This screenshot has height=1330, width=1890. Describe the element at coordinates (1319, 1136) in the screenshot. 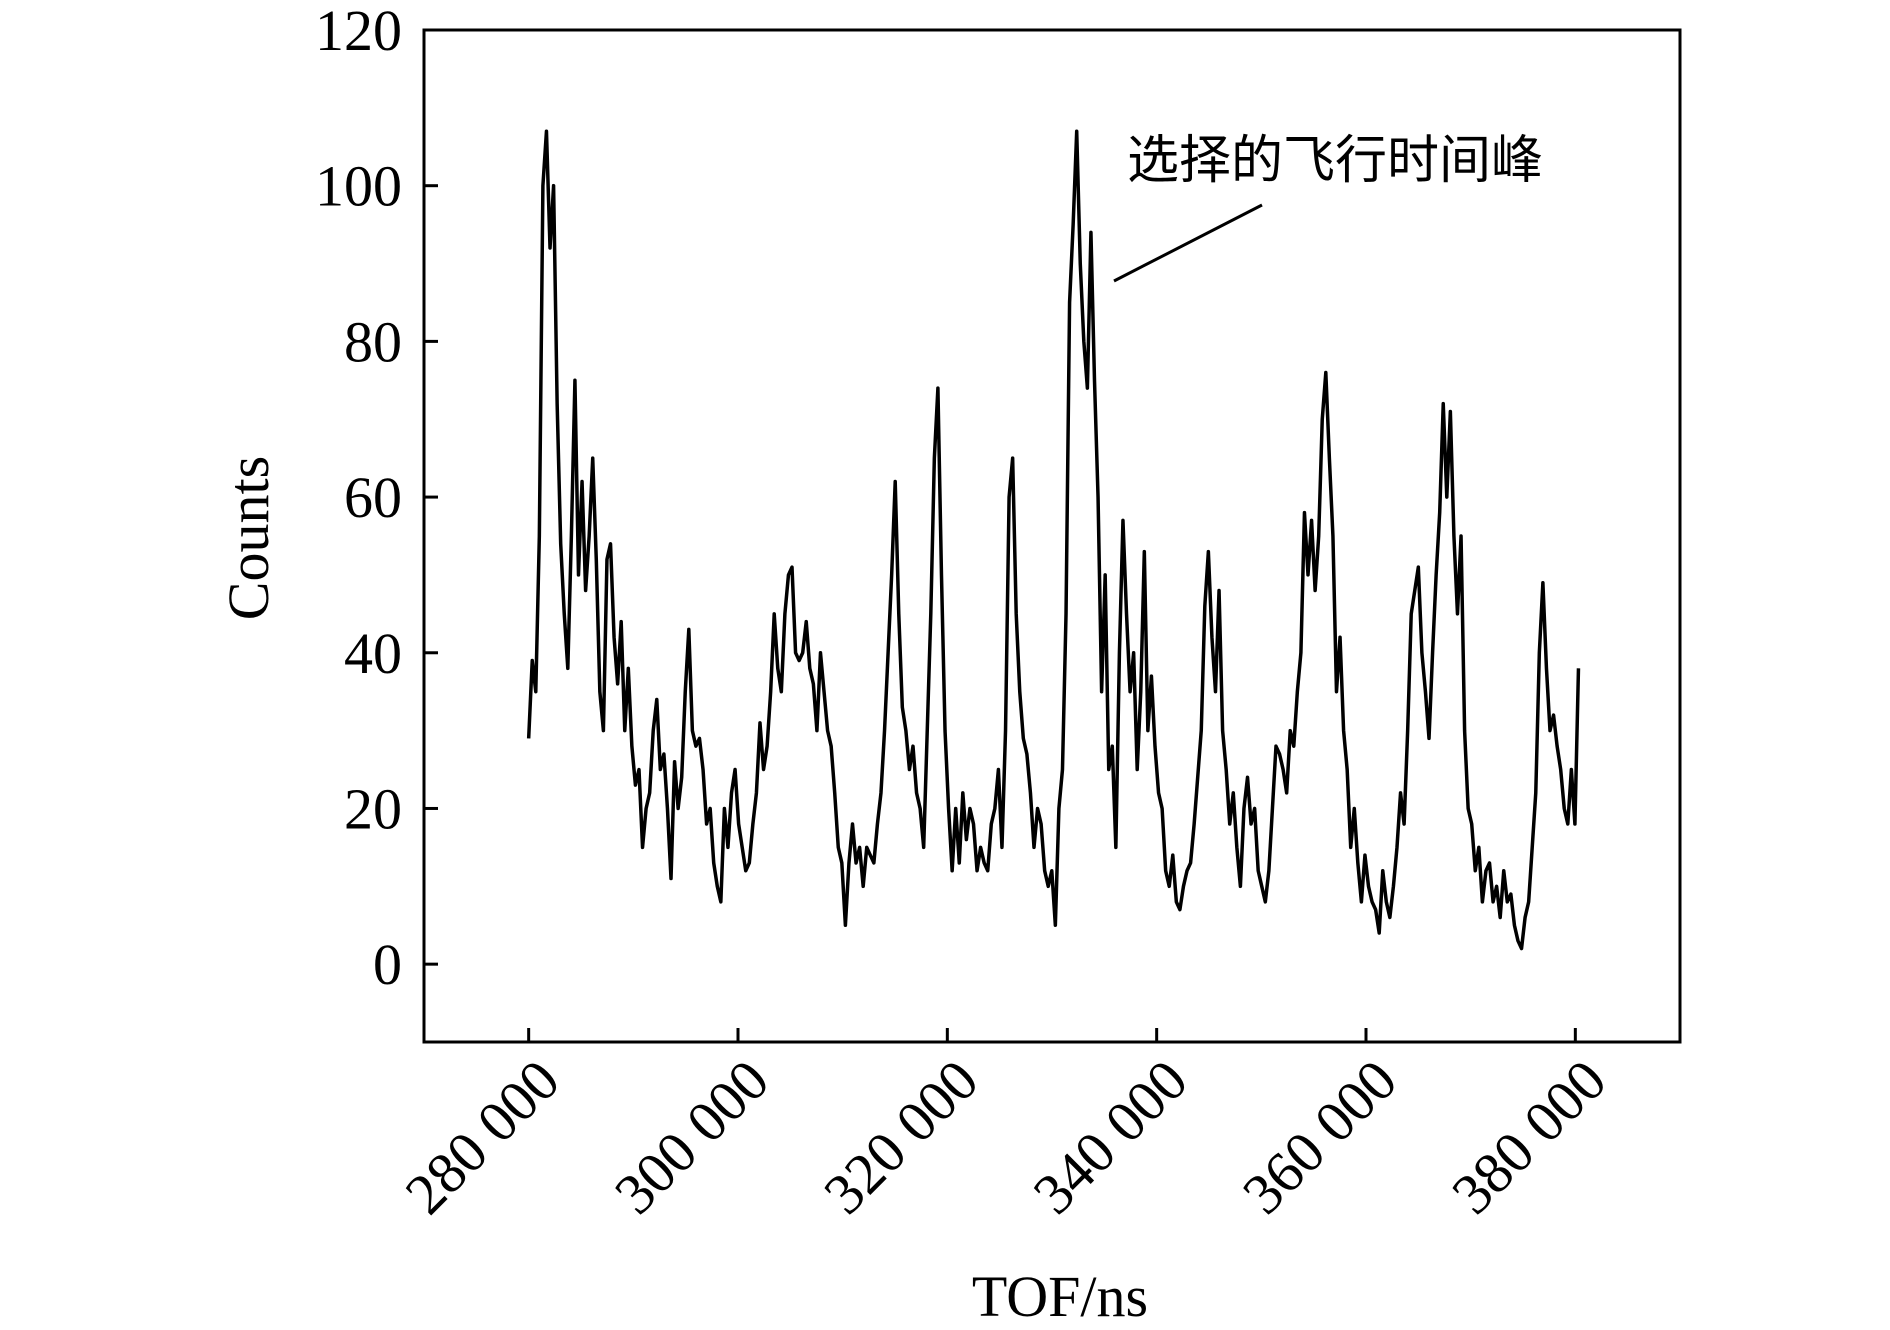

I see `x-tick-label: 360 000` at that location.